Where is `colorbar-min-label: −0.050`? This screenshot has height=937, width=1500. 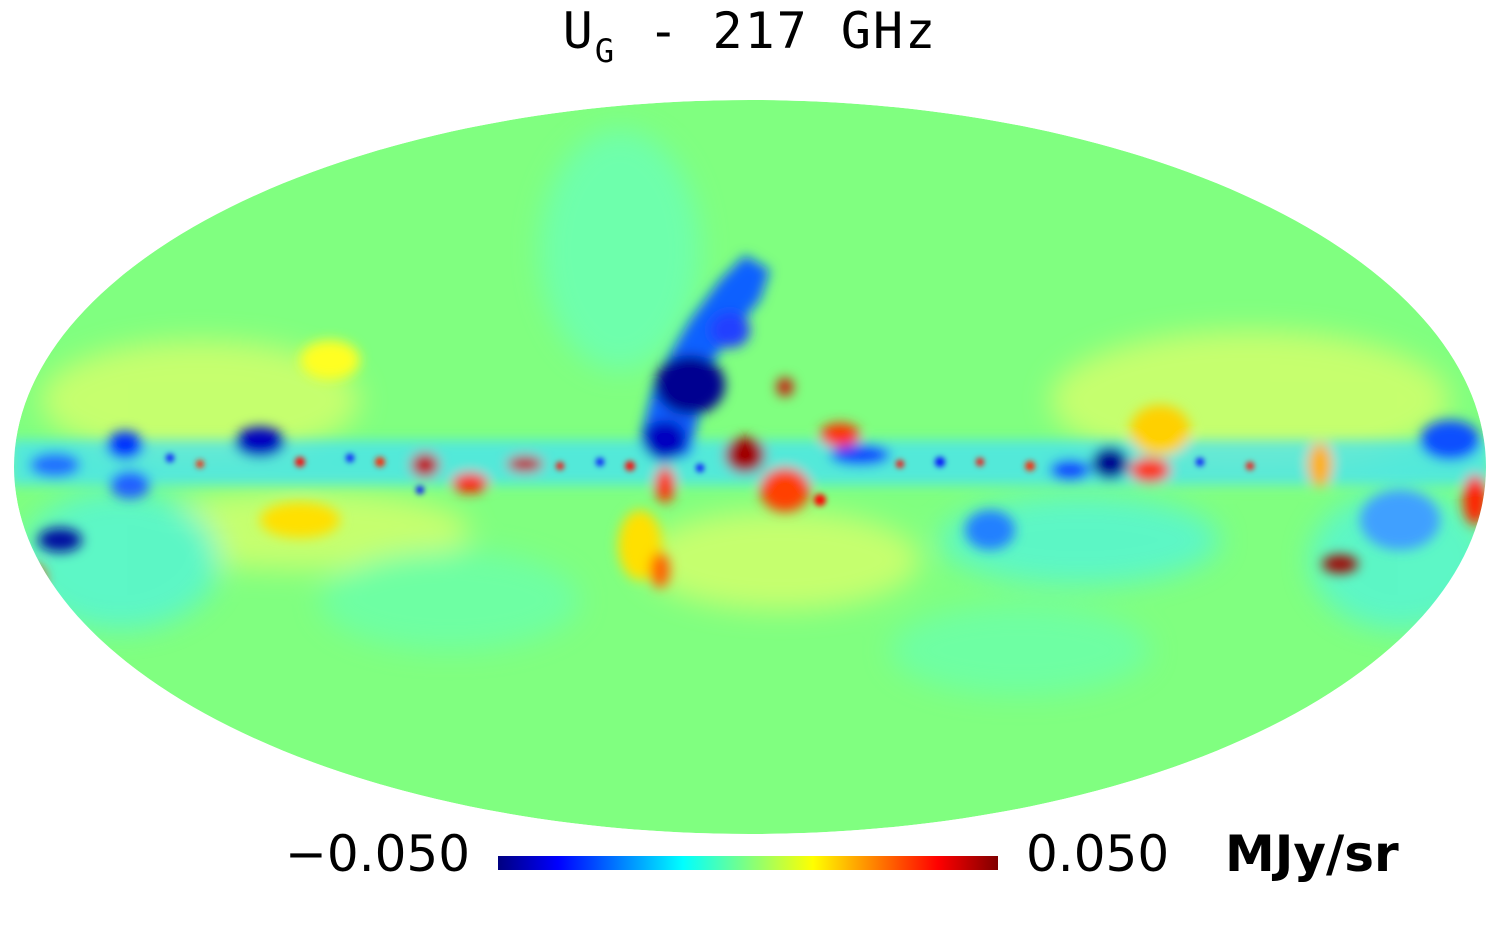
colorbar-min-label: −0.050 is located at coordinates (378, 854).